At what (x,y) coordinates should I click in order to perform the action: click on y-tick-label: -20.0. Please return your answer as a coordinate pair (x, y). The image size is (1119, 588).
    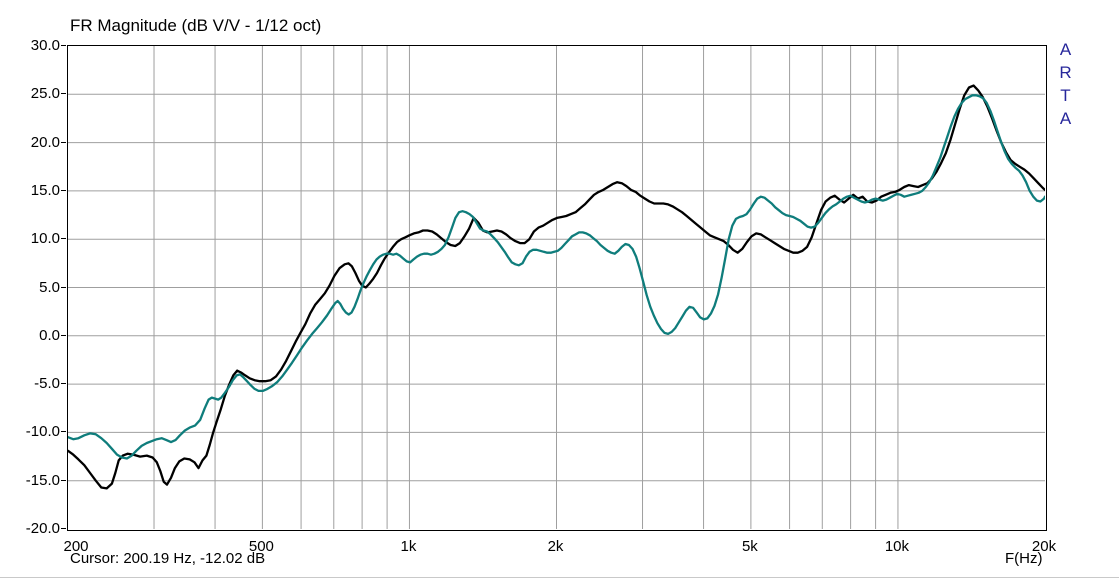
    Looking at the image, I should click on (42, 528).